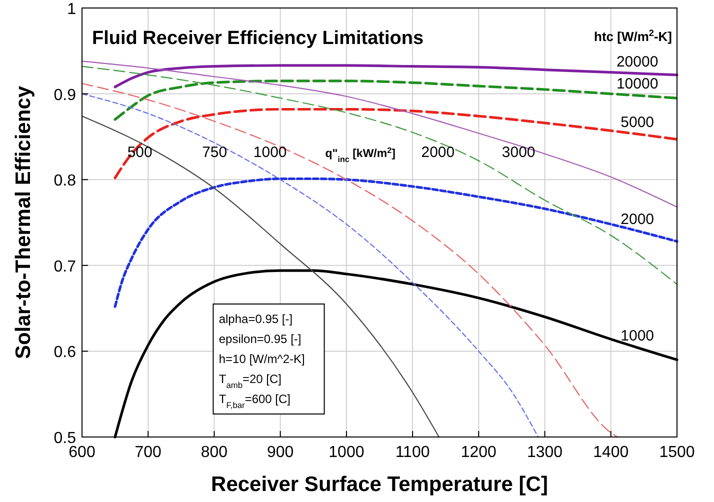 This screenshot has height=502, width=714. I want to click on annotation: h=10 [W/m^2-K], so click(261, 359).